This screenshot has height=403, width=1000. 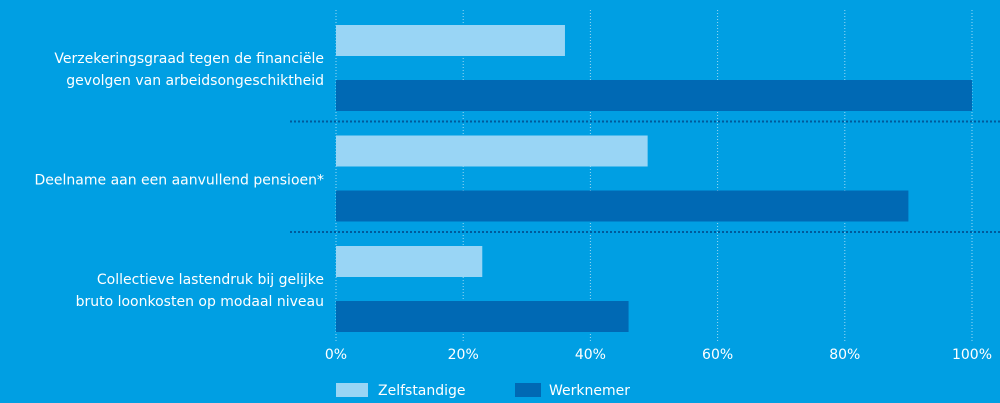 What do you see at coordinates (589, 391) in the screenshot?
I see `legend-label: Werknemer` at bounding box center [589, 391].